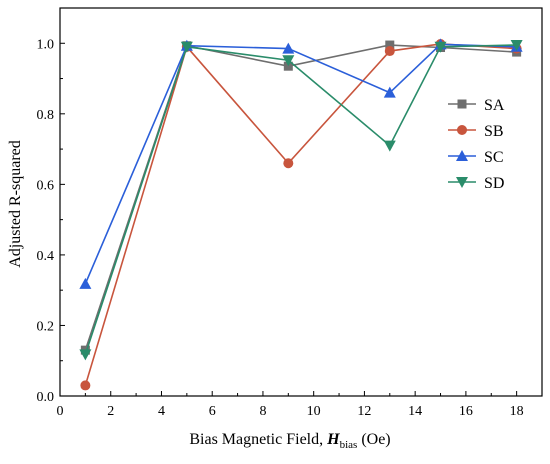 The image size is (550, 464). Describe the element at coordinates (373, 439) in the screenshot. I see `x-axis-label-suffix: (Oe)` at that location.